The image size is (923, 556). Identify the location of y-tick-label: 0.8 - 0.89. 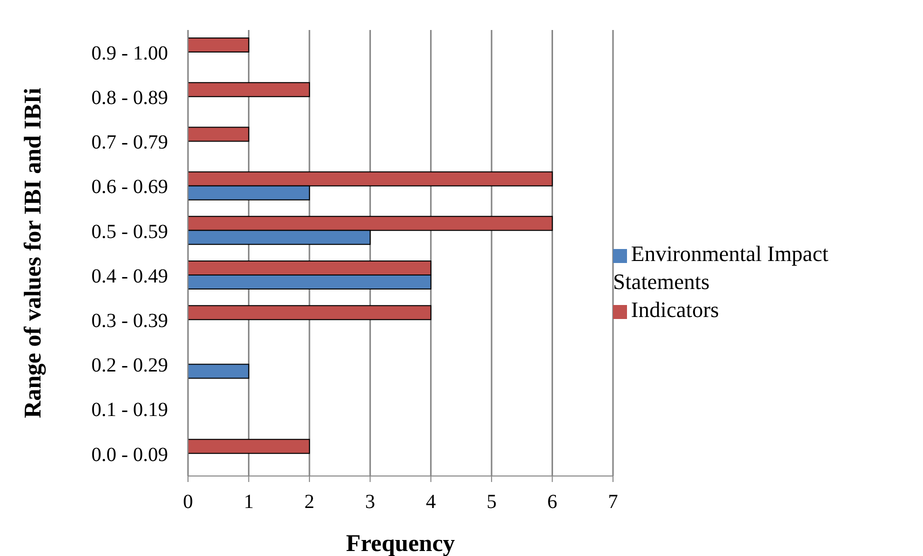
(129, 98).